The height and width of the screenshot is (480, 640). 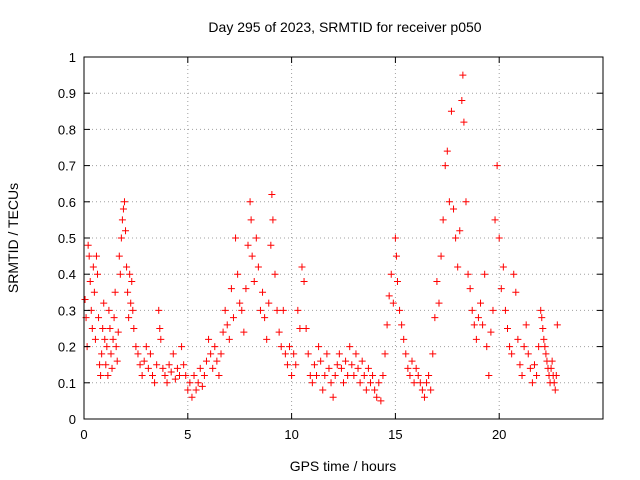 I want to click on y-tick-label: 0.5, so click(x=67, y=238).